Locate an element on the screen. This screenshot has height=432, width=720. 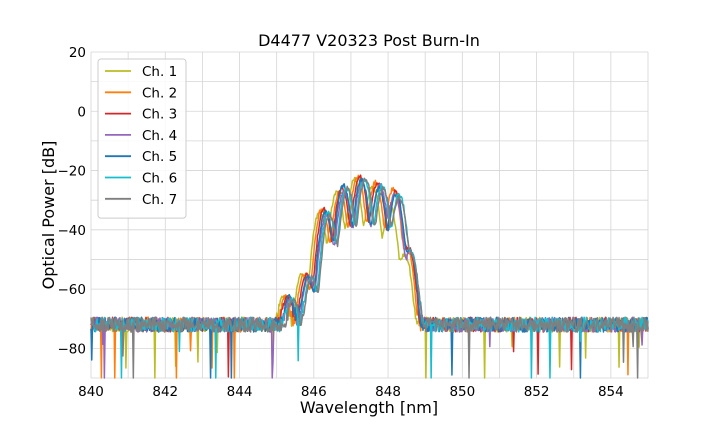
legend: Ch. 1 Ch. 2 Ch. 3 Ch. 4 Ch. 5 Ch. 6 Ch. 7 is located at coordinates (142, 138).